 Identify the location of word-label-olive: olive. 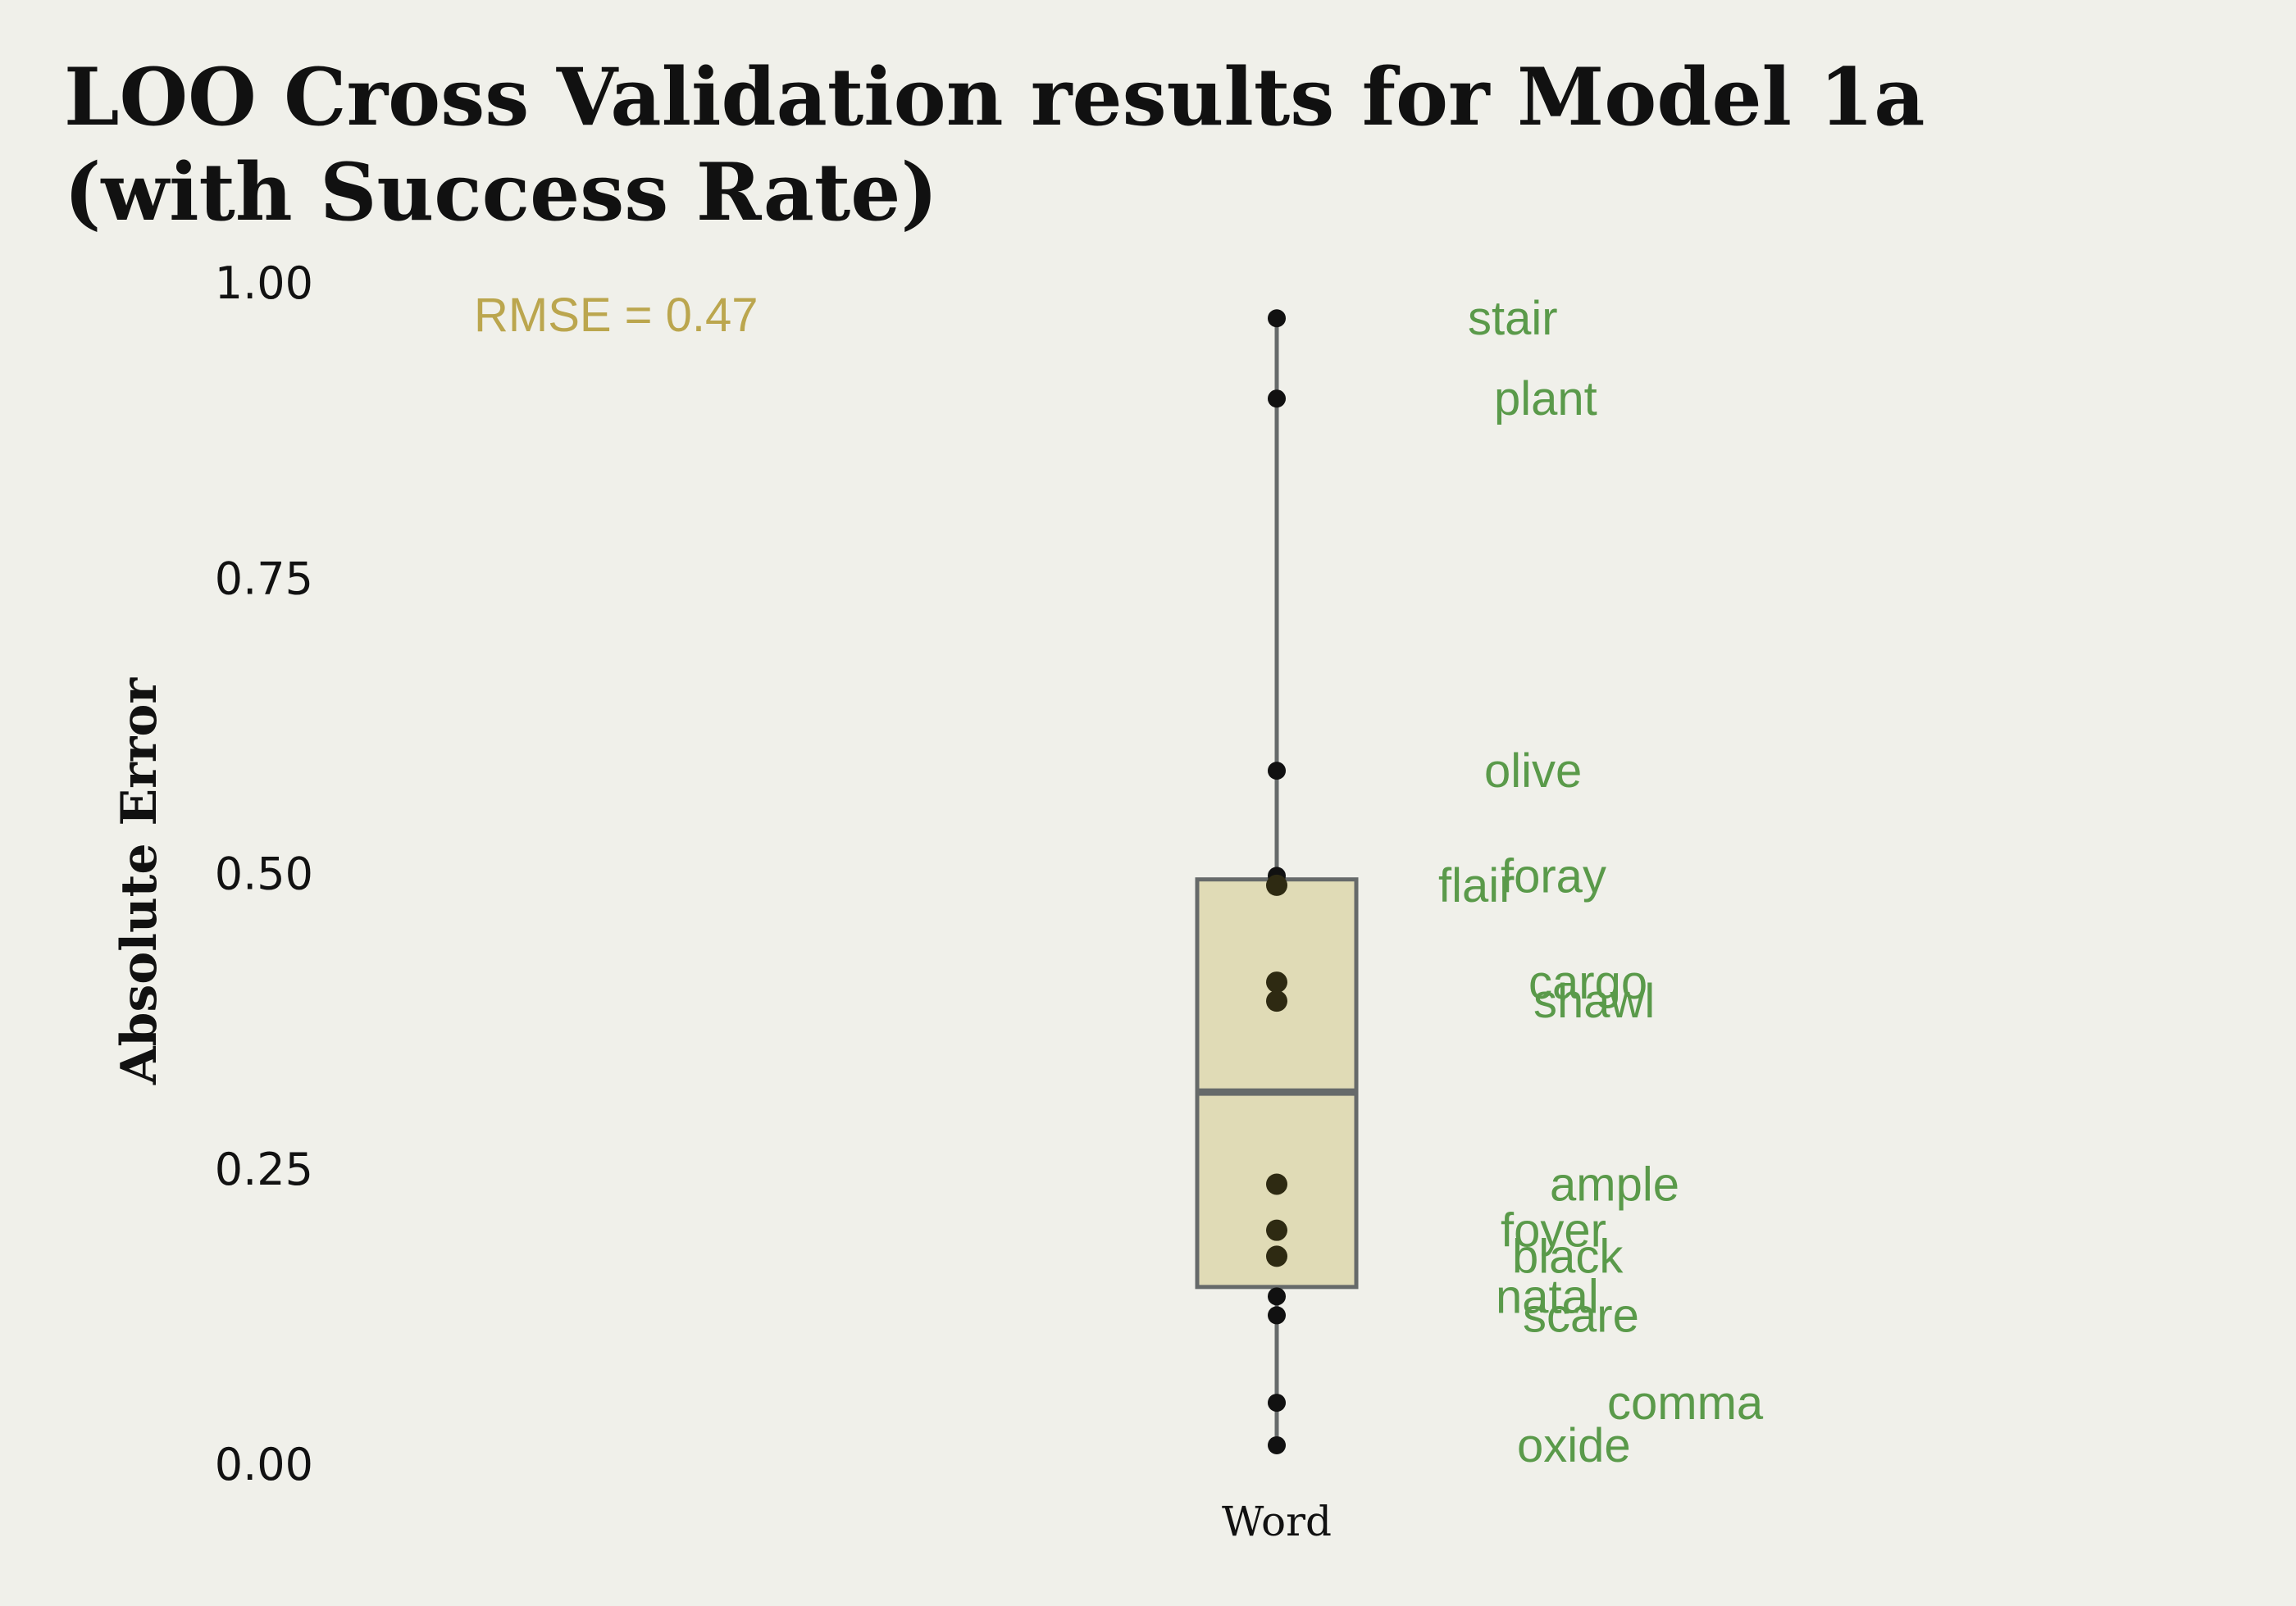
(1533, 771).